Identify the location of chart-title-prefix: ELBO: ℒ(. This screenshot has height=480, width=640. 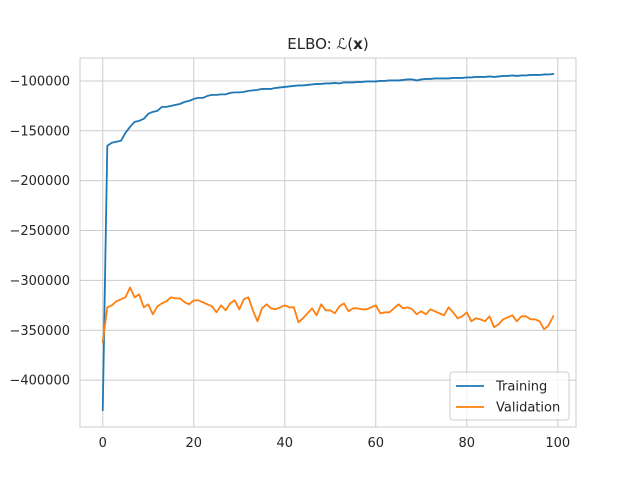
(320, 44).